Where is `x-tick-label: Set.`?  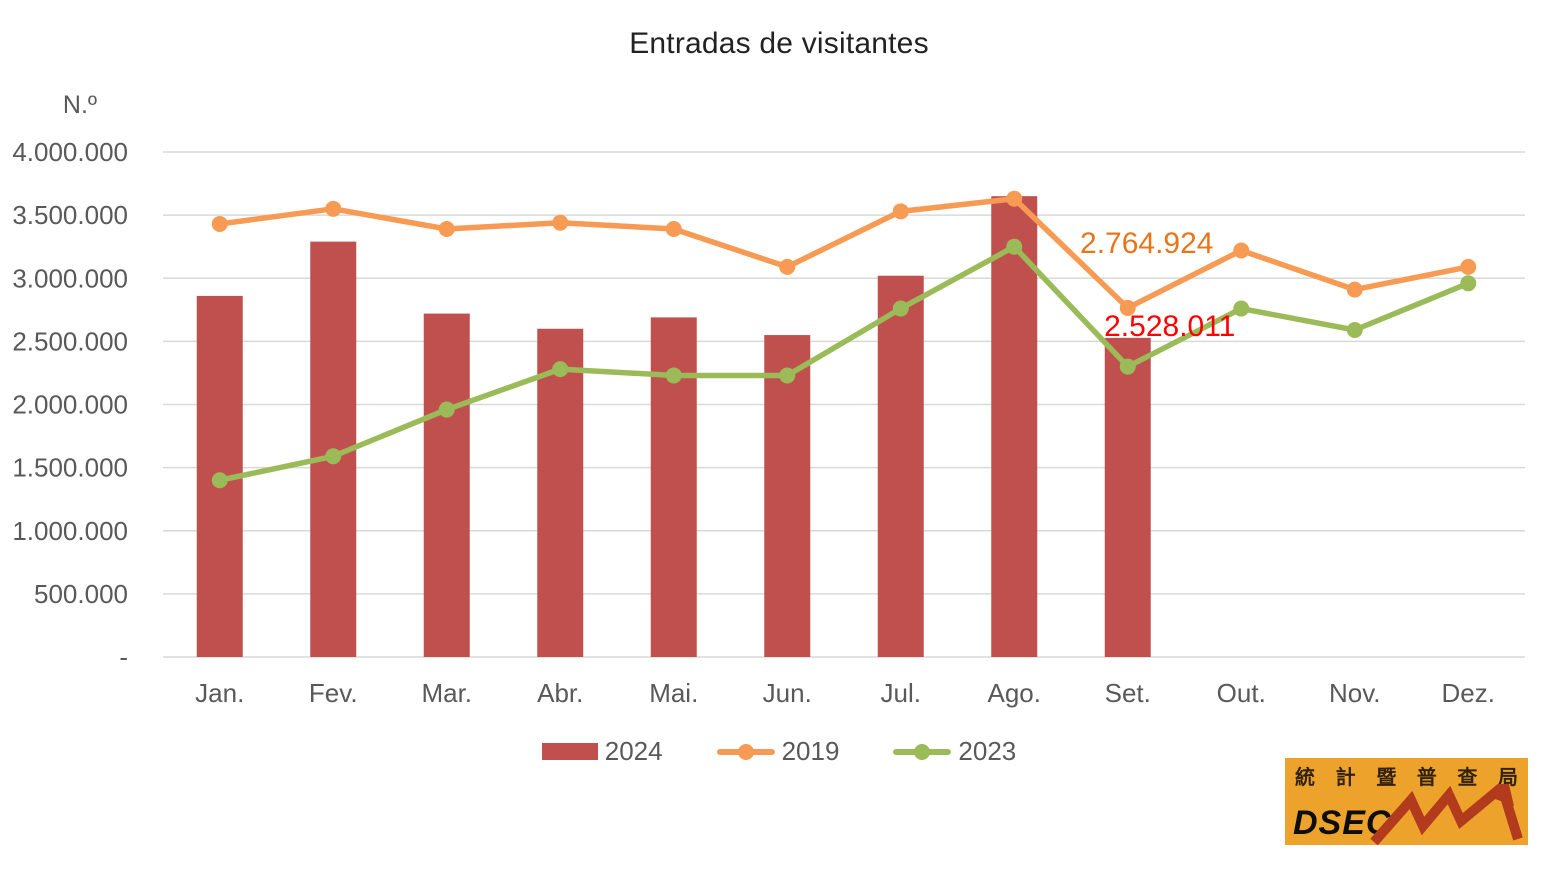 x-tick-label: Set. is located at coordinates (1128, 693).